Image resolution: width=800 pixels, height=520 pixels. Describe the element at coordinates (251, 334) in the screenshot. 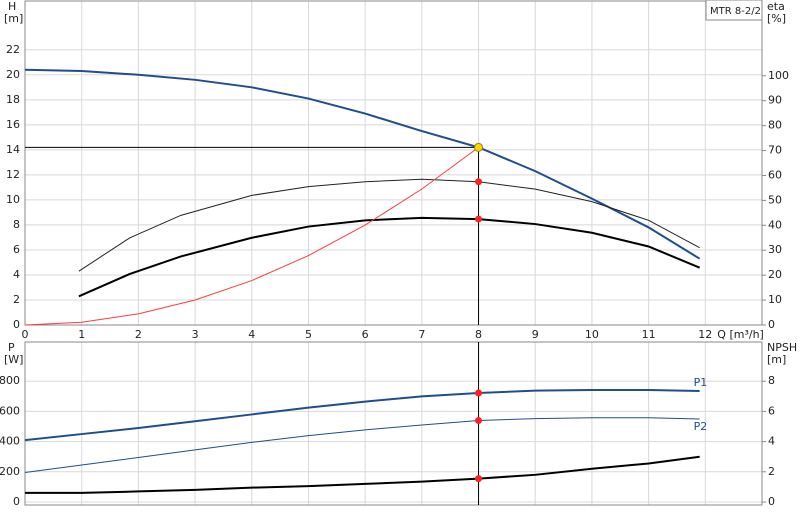

I see `x-tick-label: 4` at that location.